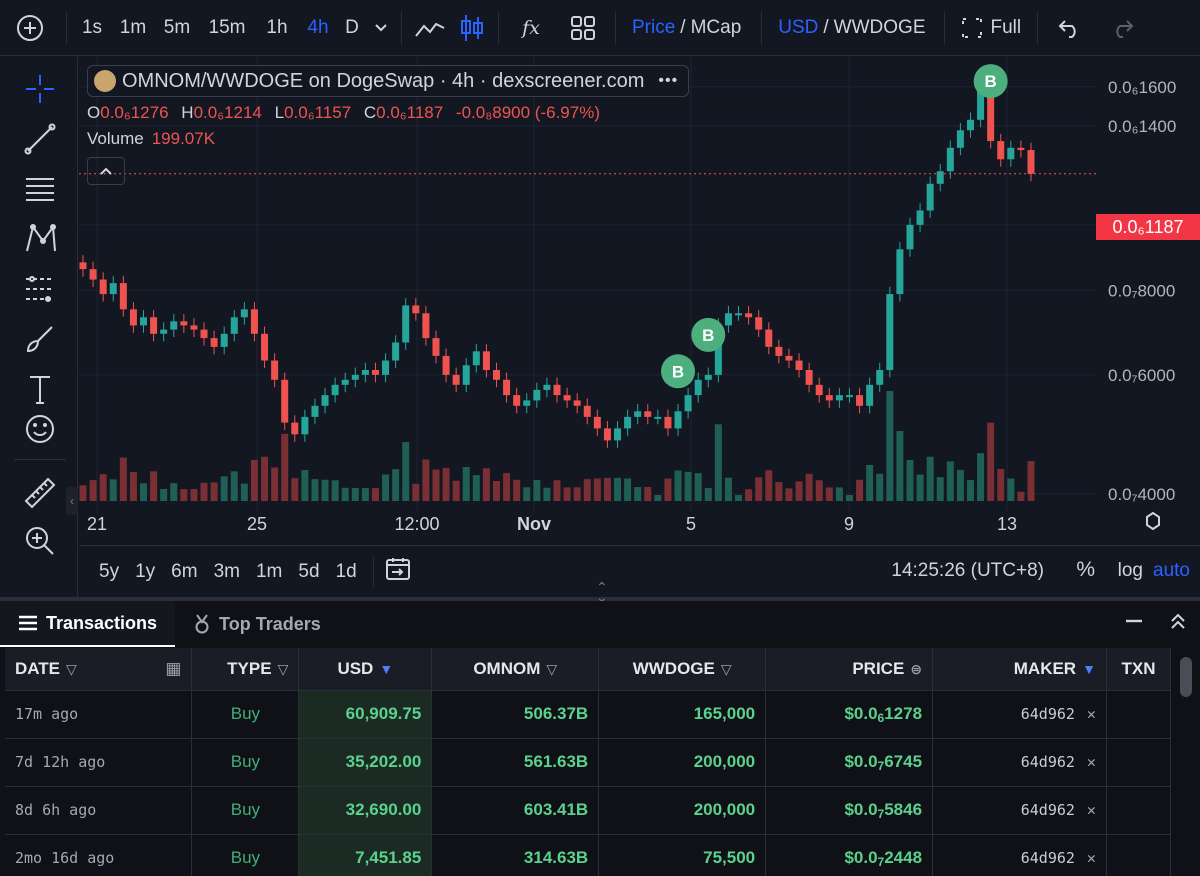 Image resolution: width=1200 pixels, height=876 pixels. I want to click on collapse-toolbar-icon: ‹, so click(72, 501).